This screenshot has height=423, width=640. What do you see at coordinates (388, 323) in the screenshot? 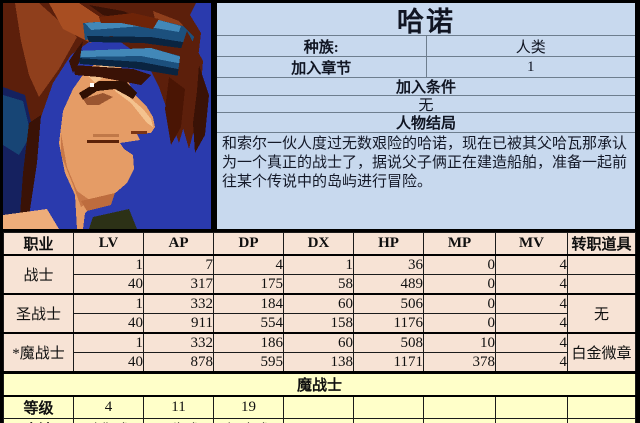
I see `stat-cell: 1176` at bounding box center [388, 323].